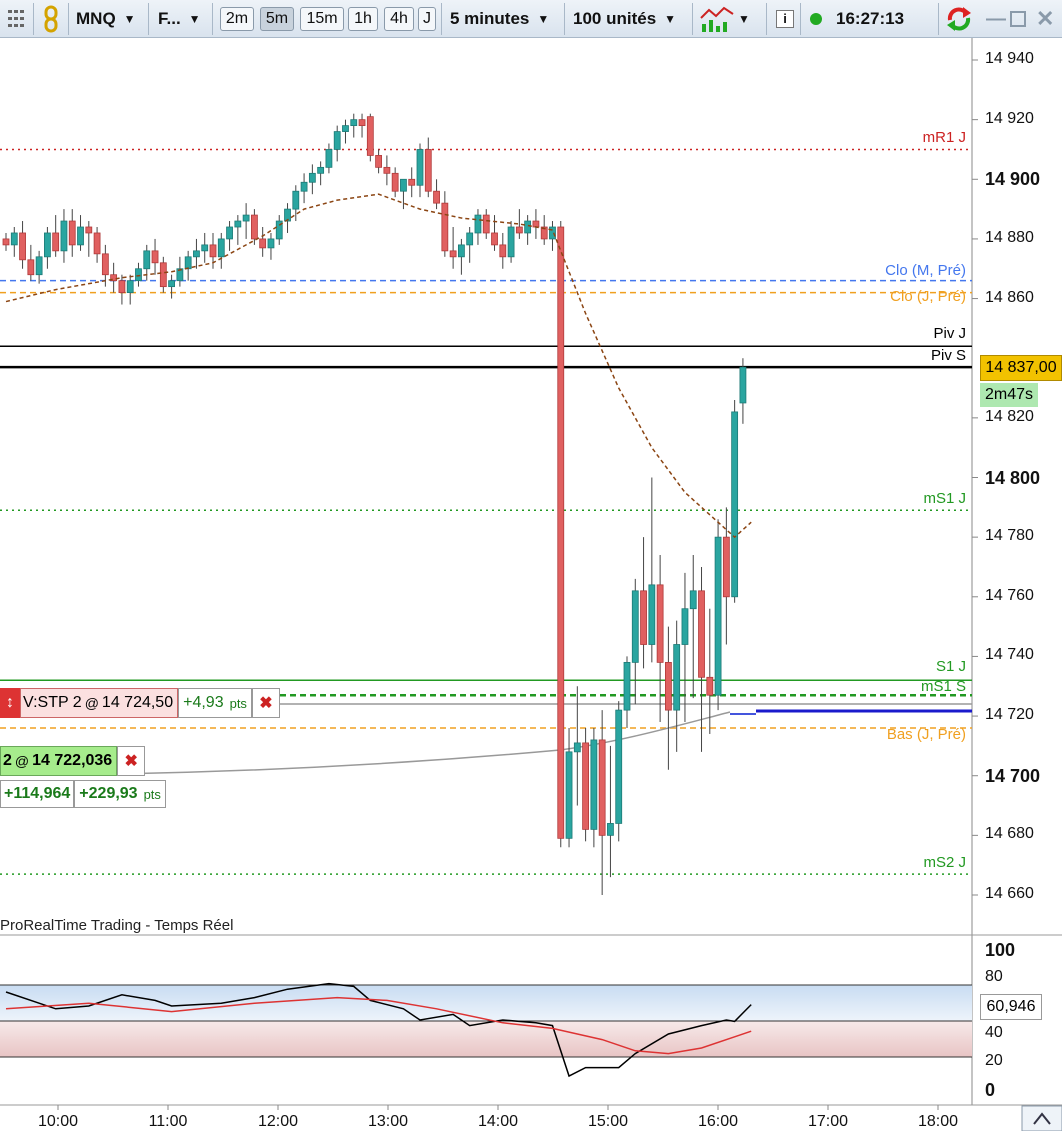 The height and width of the screenshot is (1131, 1062). What do you see at coordinates (1009, 536) in the screenshot?
I see `price-tick-label: 14 780` at bounding box center [1009, 536].